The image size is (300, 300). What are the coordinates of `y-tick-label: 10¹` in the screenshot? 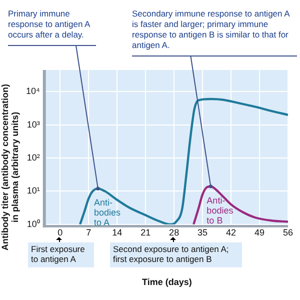 It's located at (33, 191).